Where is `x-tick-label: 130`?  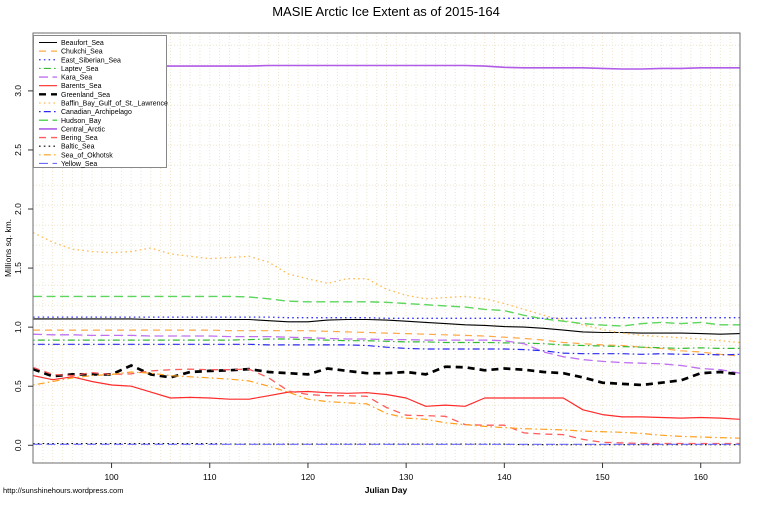 x-tick-label: 130 is located at coordinates (406, 477).